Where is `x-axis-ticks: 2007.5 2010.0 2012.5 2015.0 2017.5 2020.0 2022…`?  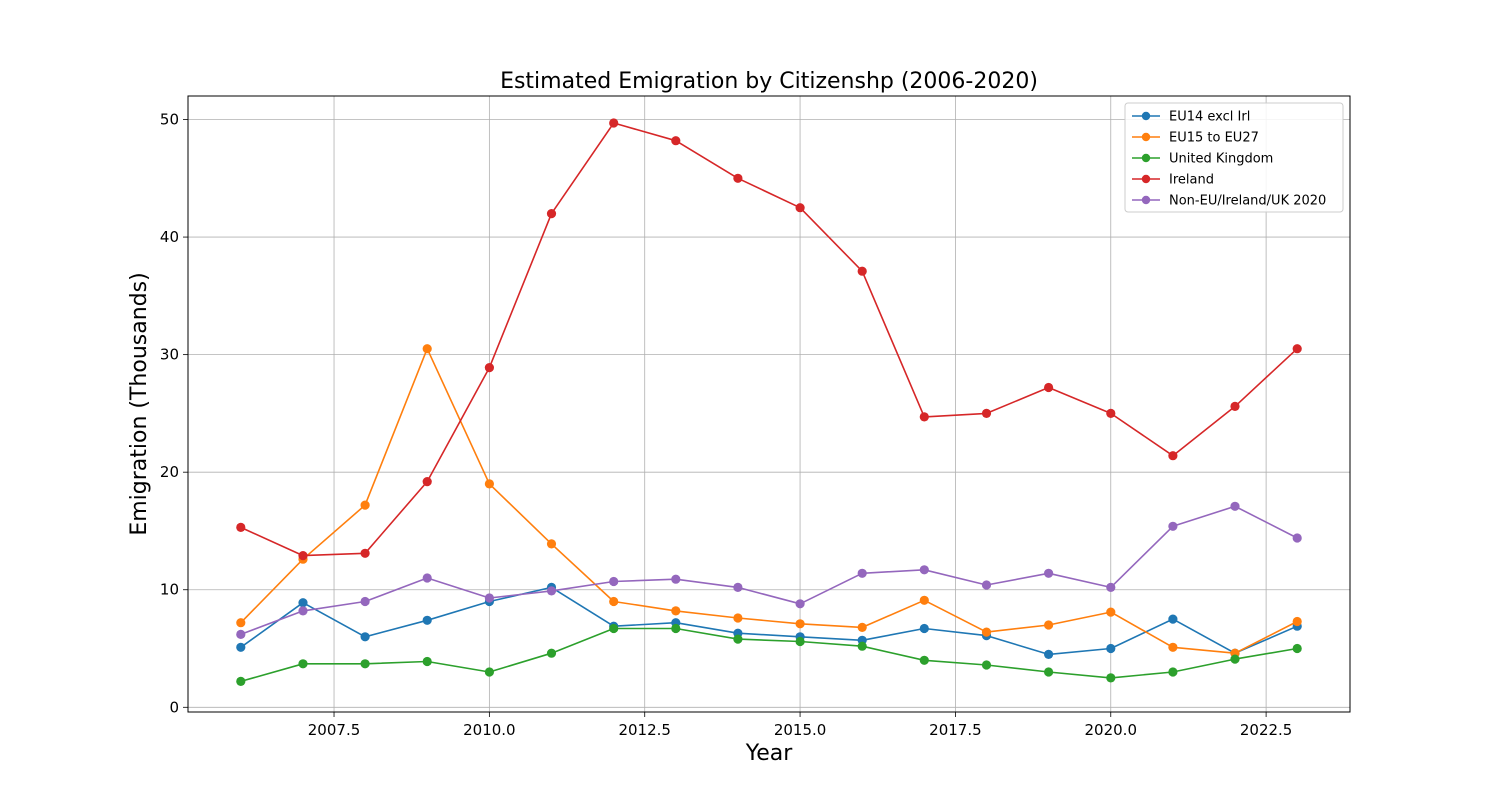
x-axis-ticks: 2007.5 2010.0 2012.5 2015.0 2017.5 2020.0 2022… is located at coordinates (800, 725).